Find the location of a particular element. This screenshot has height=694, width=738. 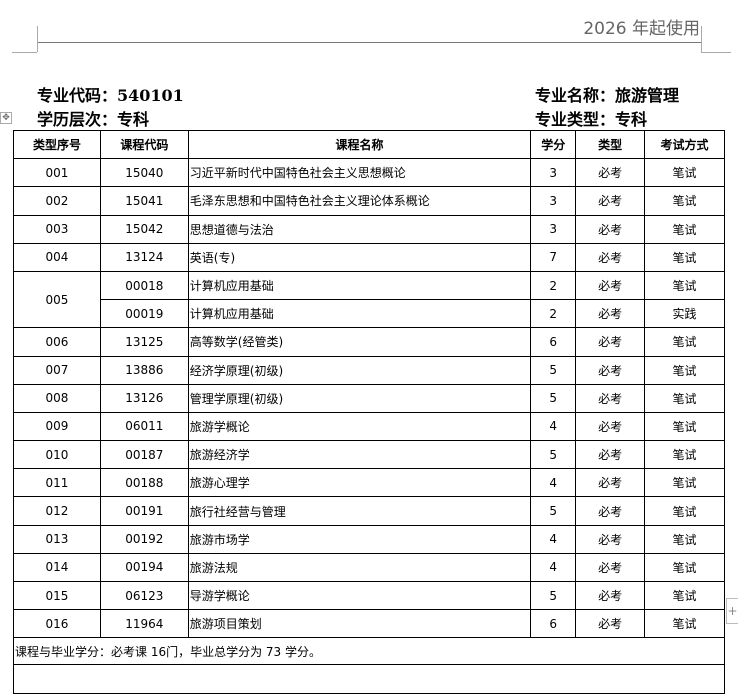

table-row: 001 15040 习近平新时代中国特色社会主义思想概论 3 必考 笔试 is located at coordinates (369, 173).